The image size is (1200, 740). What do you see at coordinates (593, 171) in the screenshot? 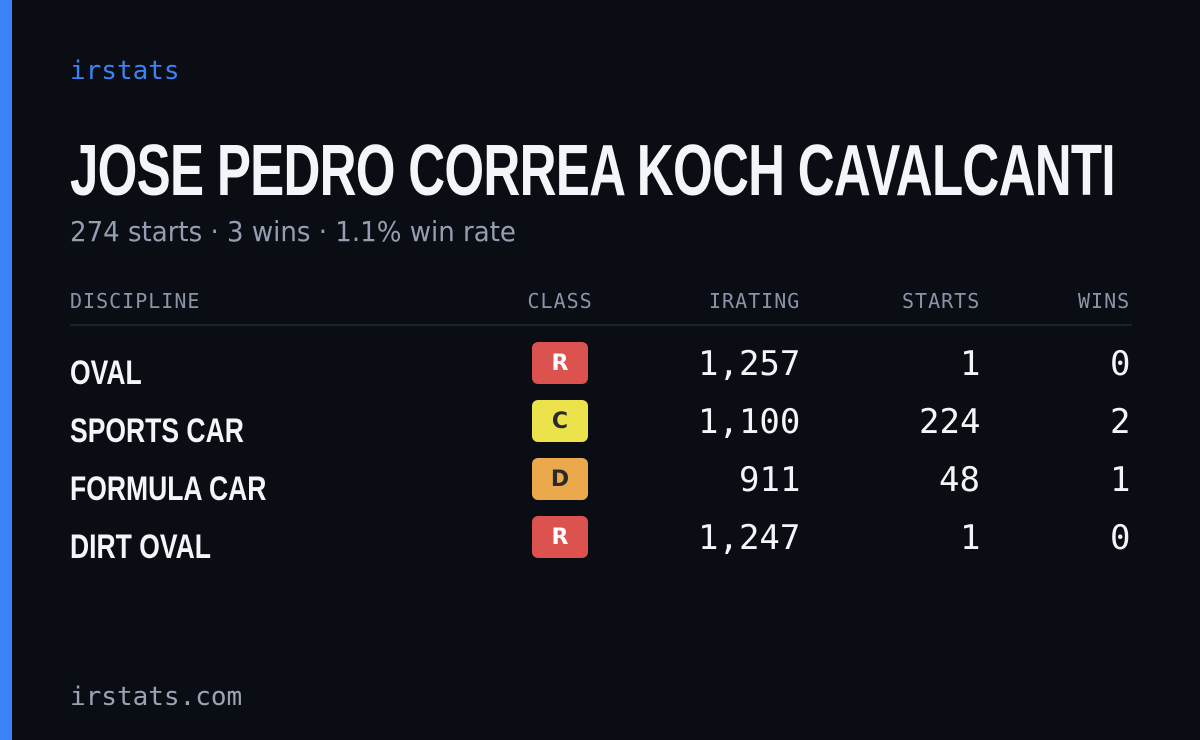
I see `driver-name: JOSE PEDRO CORREA KOCH CAVALCANTI` at bounding box center [593, 171].